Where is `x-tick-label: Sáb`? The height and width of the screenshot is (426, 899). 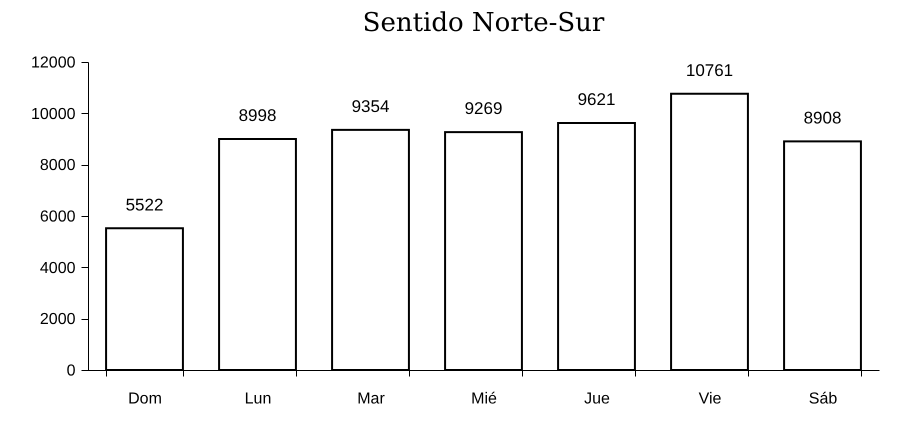
x-tick-label: Sáb is located at coordinates (823, 399).